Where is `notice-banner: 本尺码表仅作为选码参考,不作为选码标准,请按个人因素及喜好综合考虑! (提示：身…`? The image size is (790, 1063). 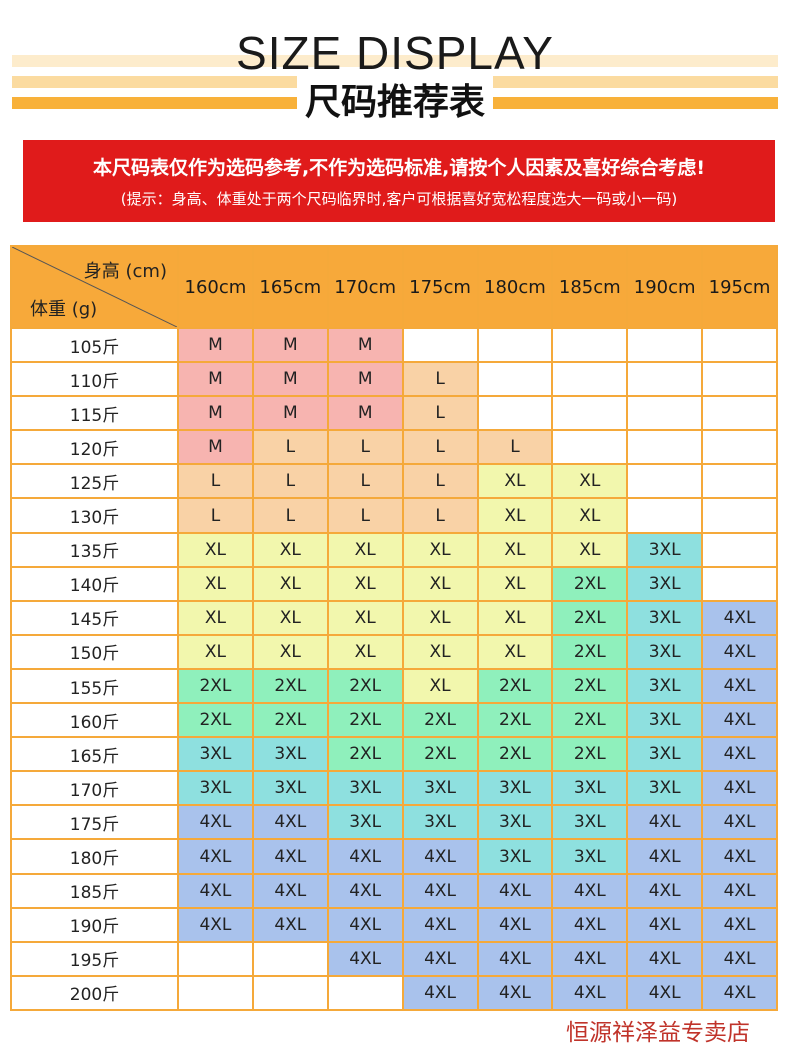 notice-banner: 本尺码表仅作为选码参考,不作为选码标准,请按个人因素及喜好综合考虑! (提示：身… is located at coordinates (399, 181).